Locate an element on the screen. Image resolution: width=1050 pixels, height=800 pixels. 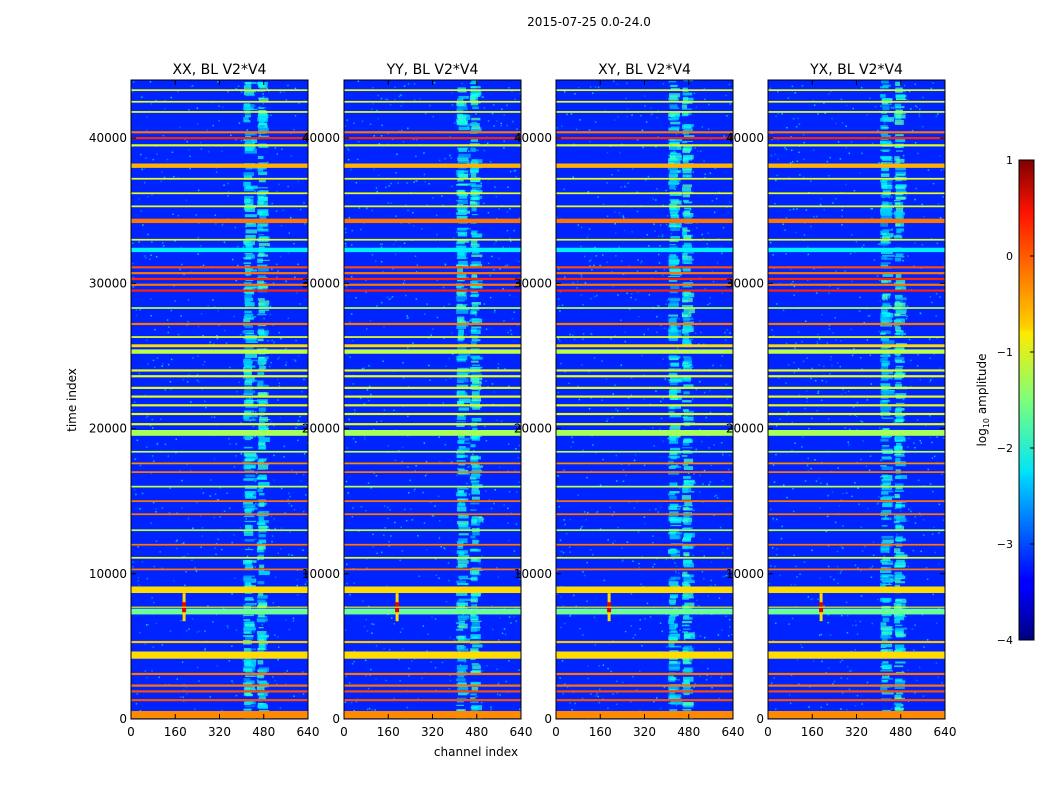
heatmap-background is located at coordinates (856, 399).